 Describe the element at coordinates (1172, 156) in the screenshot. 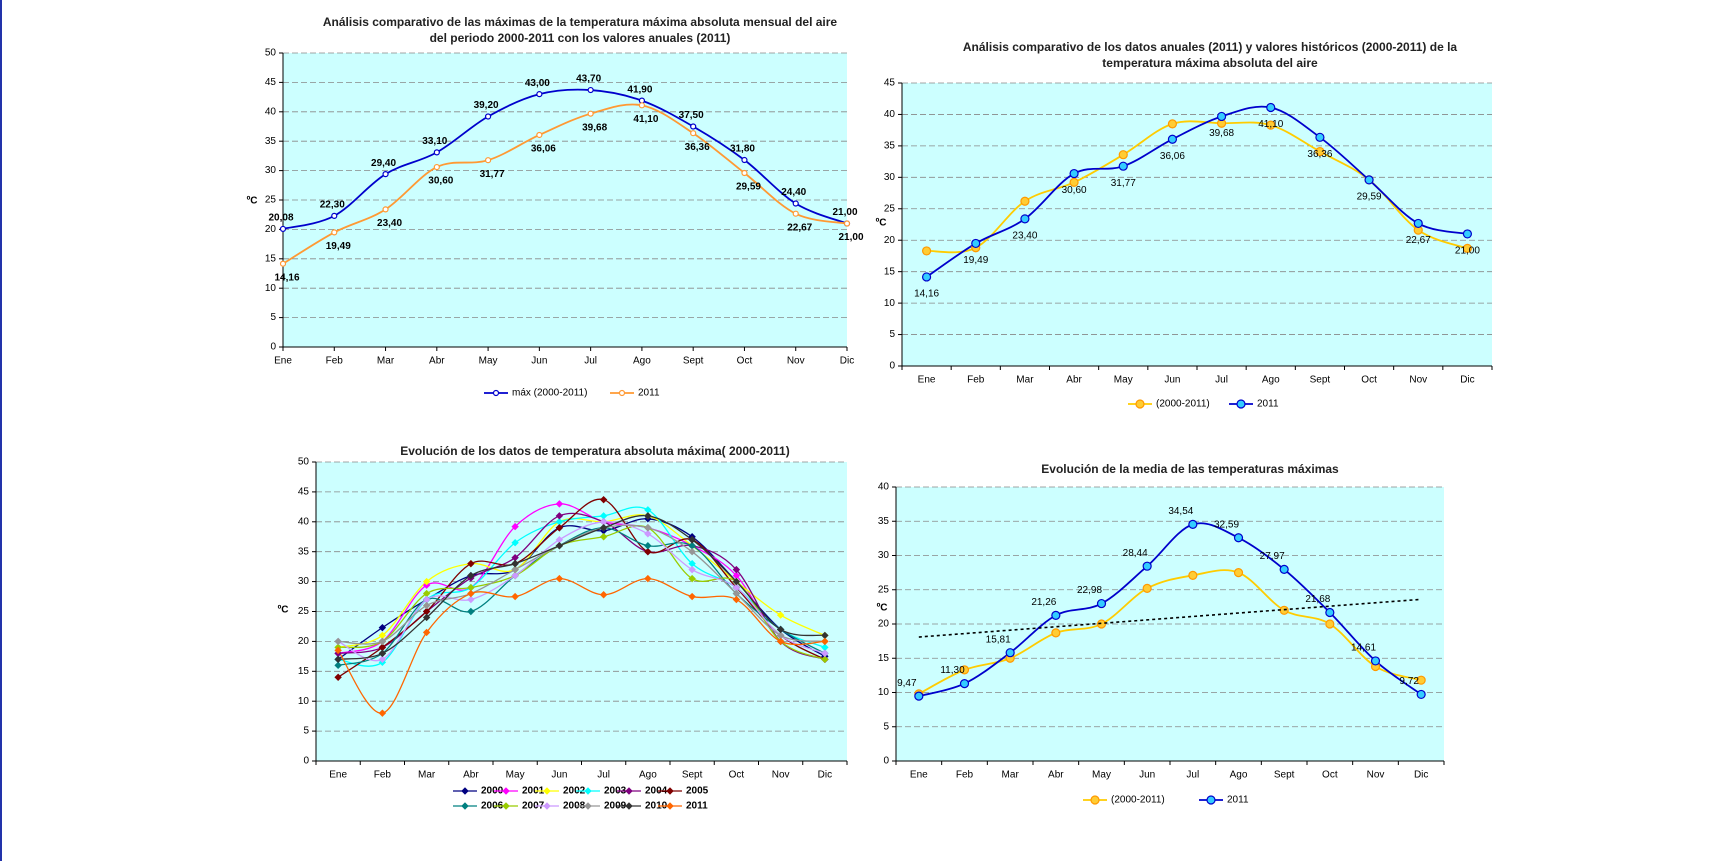

I see `data-label: 36,06` at that location.